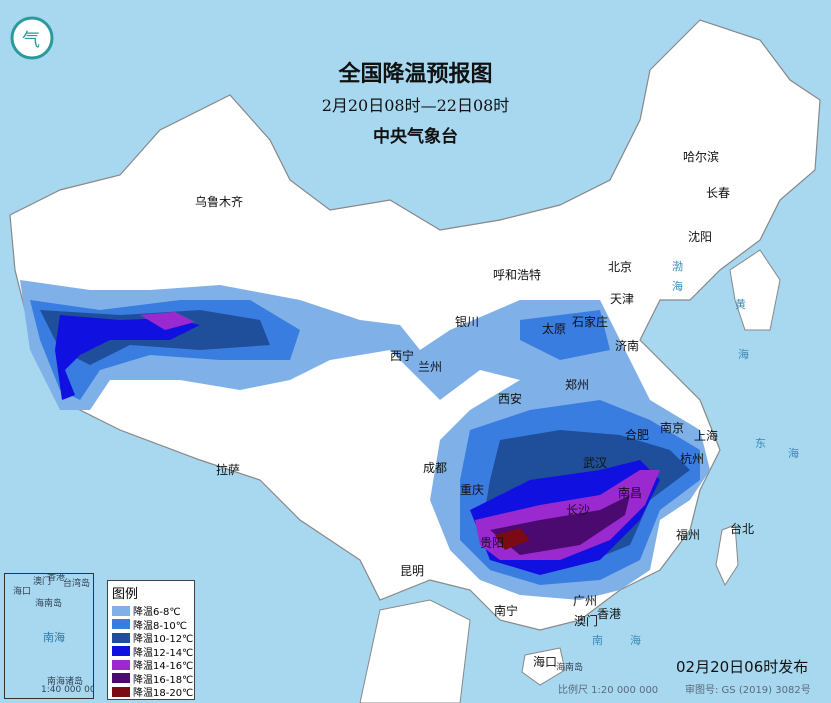 The width and height of the screenshot is (831, 703). I want to click on city-label: 南京, so click(672, 428).